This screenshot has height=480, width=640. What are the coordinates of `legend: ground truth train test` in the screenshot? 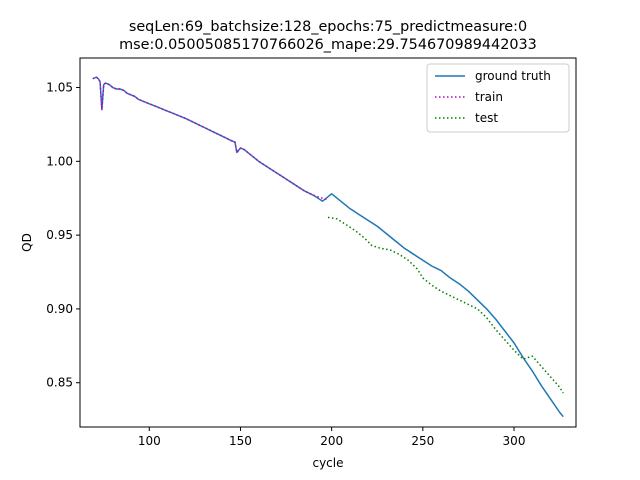 It's located at (498, 98).